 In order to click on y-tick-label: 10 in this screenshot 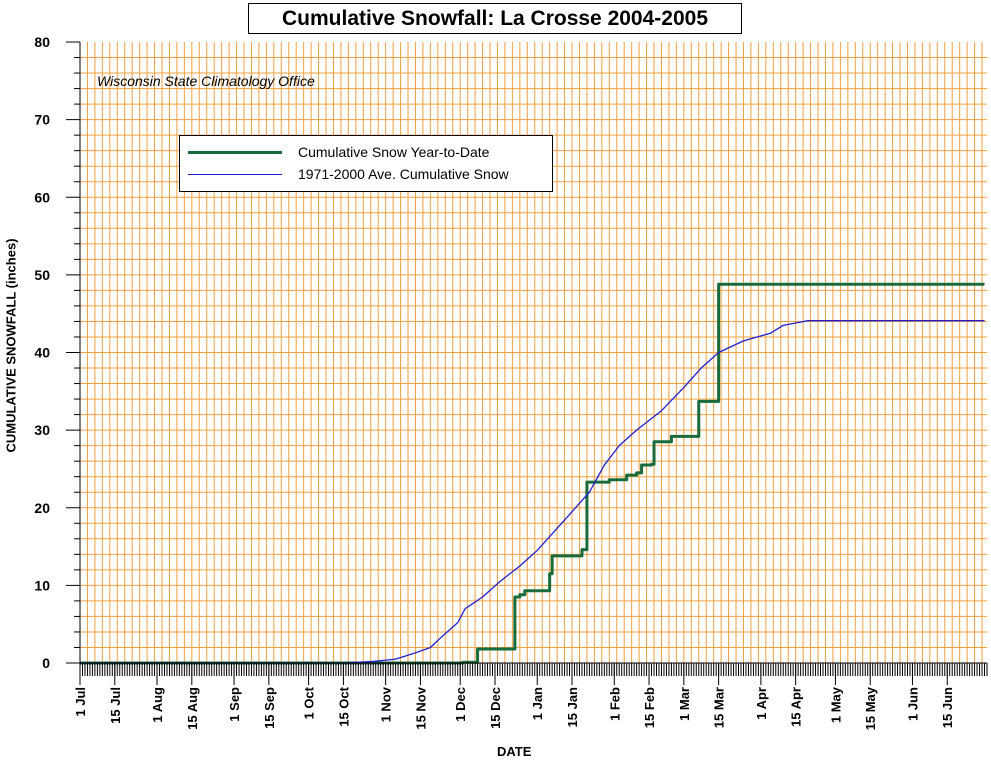, I will do `click(42, 585)`.